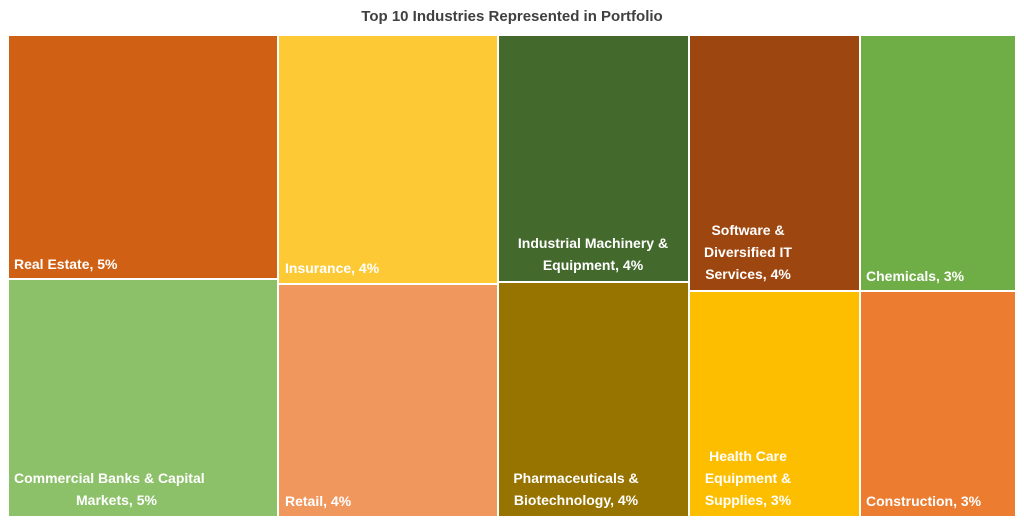 The image size is (1024, 525). What do you see at coordinates (924, 501) in the screenshot?
I see `treemap-label-construction: Construction, 3%` at bounding box center [924, 501].